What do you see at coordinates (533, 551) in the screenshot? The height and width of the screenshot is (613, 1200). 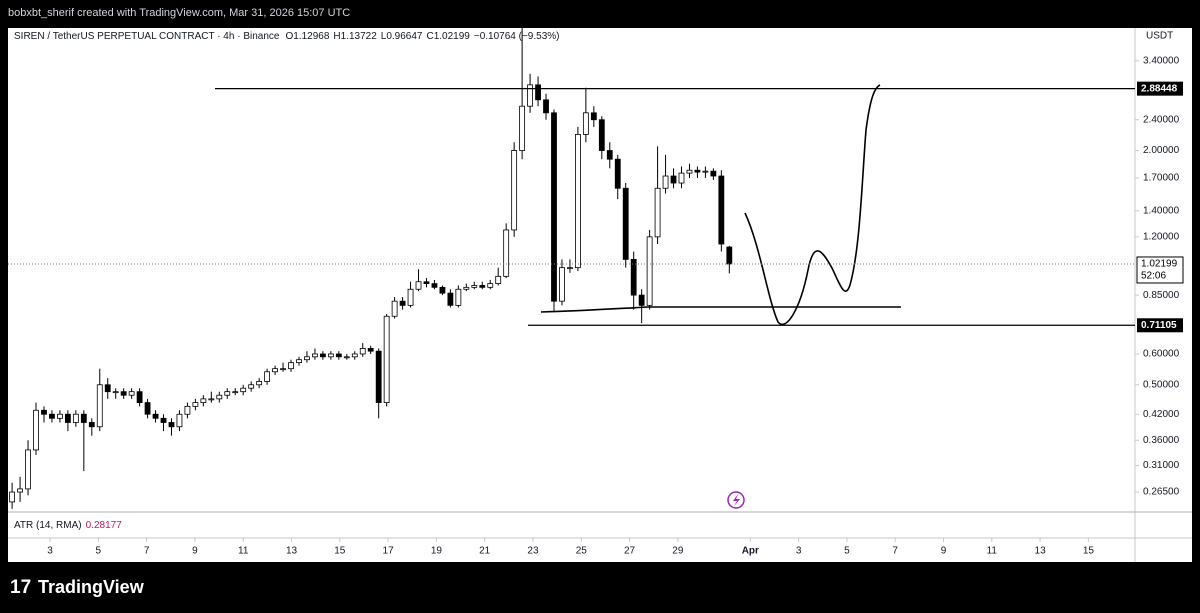 I see `x-tick-label: 23` at bounding box center [533, 551].